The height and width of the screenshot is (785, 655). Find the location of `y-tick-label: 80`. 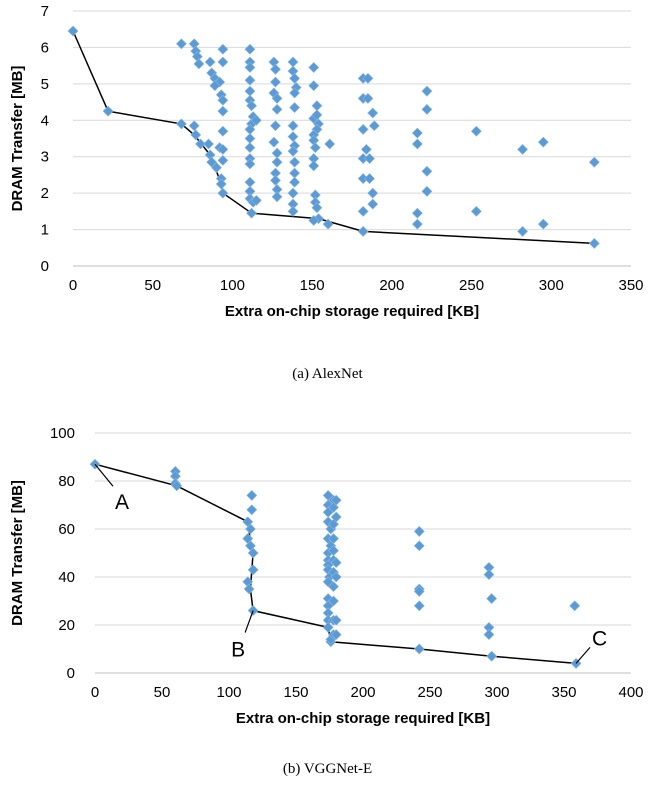

y-tick-label: 80 is located at coordinates (66, 481).